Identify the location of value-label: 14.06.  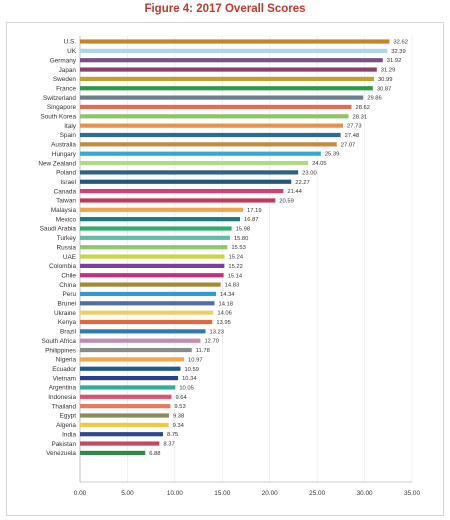
(224, 314).